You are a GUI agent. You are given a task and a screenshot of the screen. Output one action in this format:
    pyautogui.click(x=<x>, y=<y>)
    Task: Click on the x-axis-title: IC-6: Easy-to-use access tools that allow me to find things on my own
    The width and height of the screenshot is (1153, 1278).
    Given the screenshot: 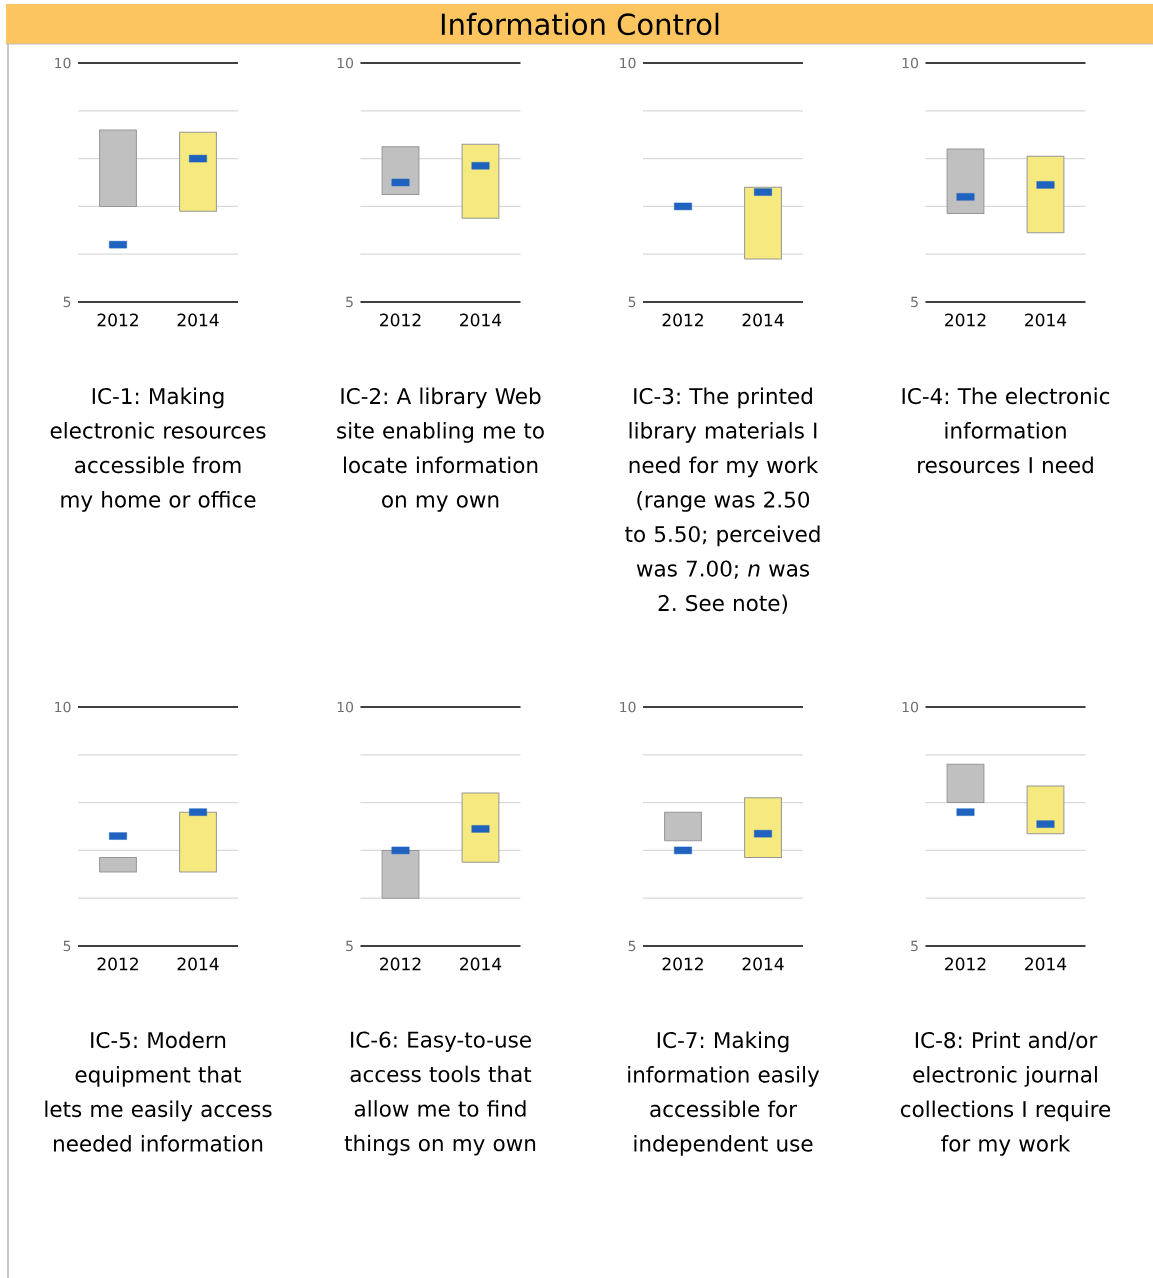 What is the action you would take?
    pyautogui.click(x=440, y=1093)
    